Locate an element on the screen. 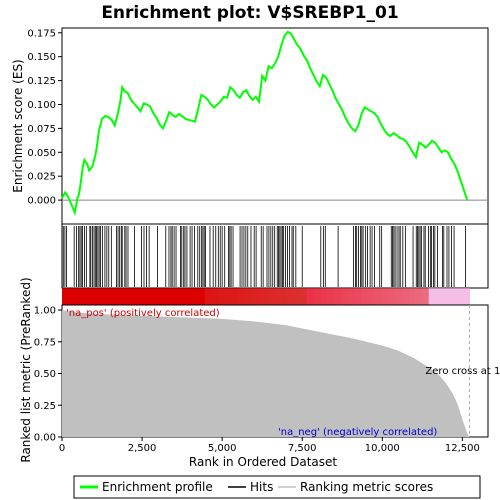 The height and width of the screenshot is (500, 500). rank-xtick-label: 12,500 is located at coordinates (462, 448).